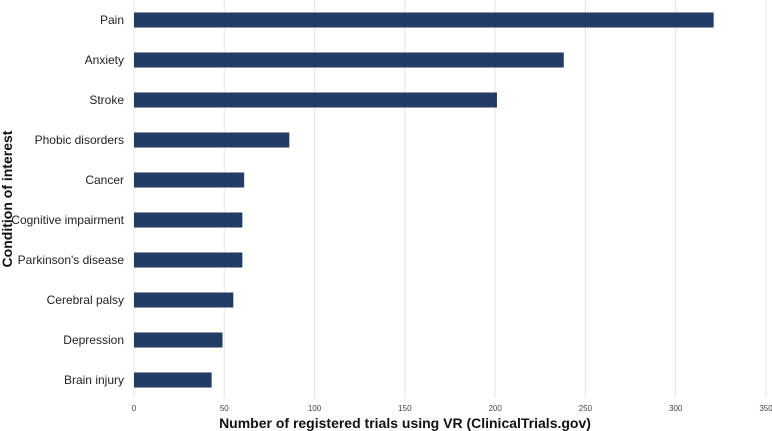 Image resolution: width=772 pixels, height=431 pixels. I want to click on x-tick-label: 350, so click(765, 408).